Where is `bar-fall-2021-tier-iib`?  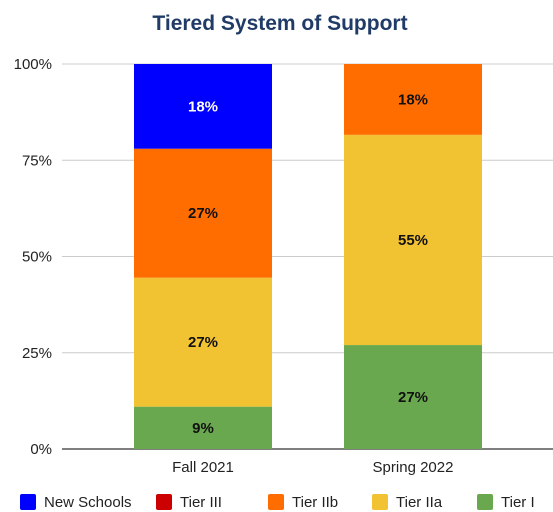 bar-fall-2021-tier-iib is located at coordinates (203, 213).